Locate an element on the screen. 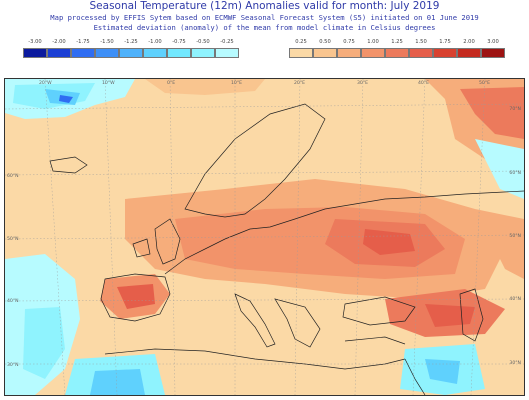 This screenshot has height=400, width=529. legend-pos-item: 0.50 is located at coordinates (325, 48).